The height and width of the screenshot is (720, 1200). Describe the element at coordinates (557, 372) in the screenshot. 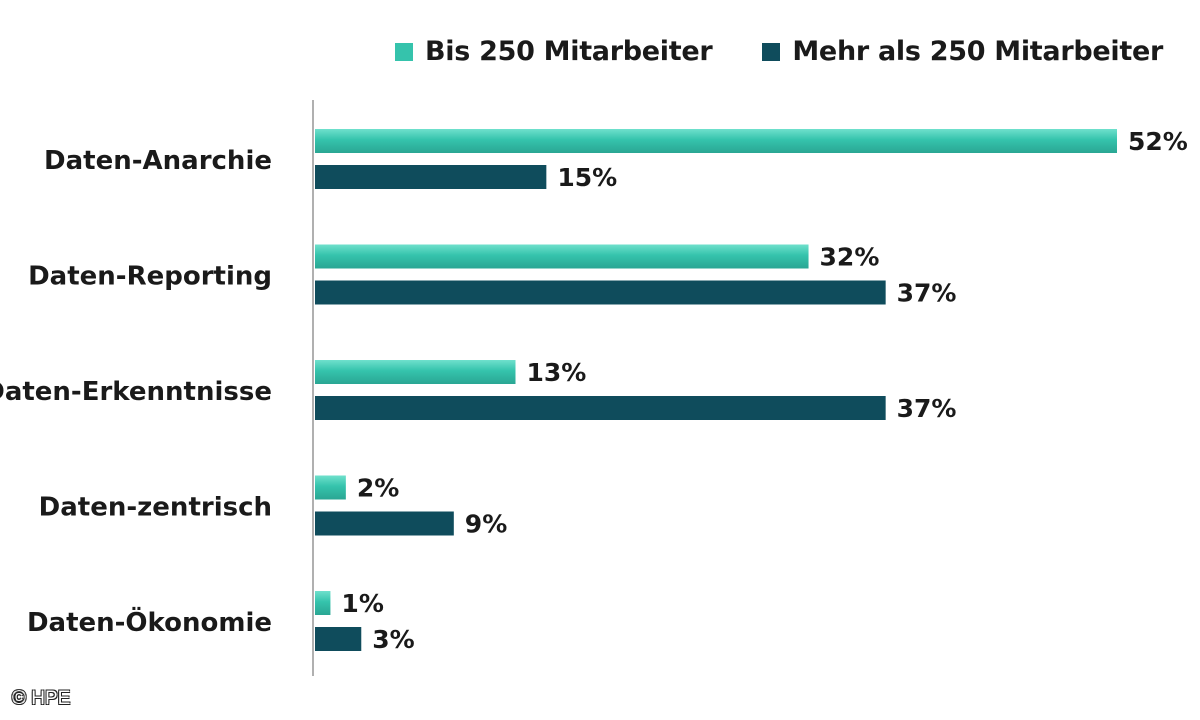

I see `data-label: 13%` at that location.